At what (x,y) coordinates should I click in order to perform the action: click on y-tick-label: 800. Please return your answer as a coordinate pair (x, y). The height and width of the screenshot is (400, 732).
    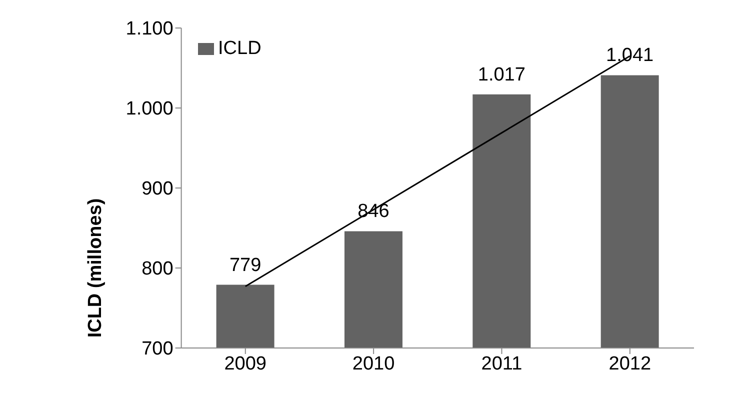
    Looking at the image, I should click on (158, 269).